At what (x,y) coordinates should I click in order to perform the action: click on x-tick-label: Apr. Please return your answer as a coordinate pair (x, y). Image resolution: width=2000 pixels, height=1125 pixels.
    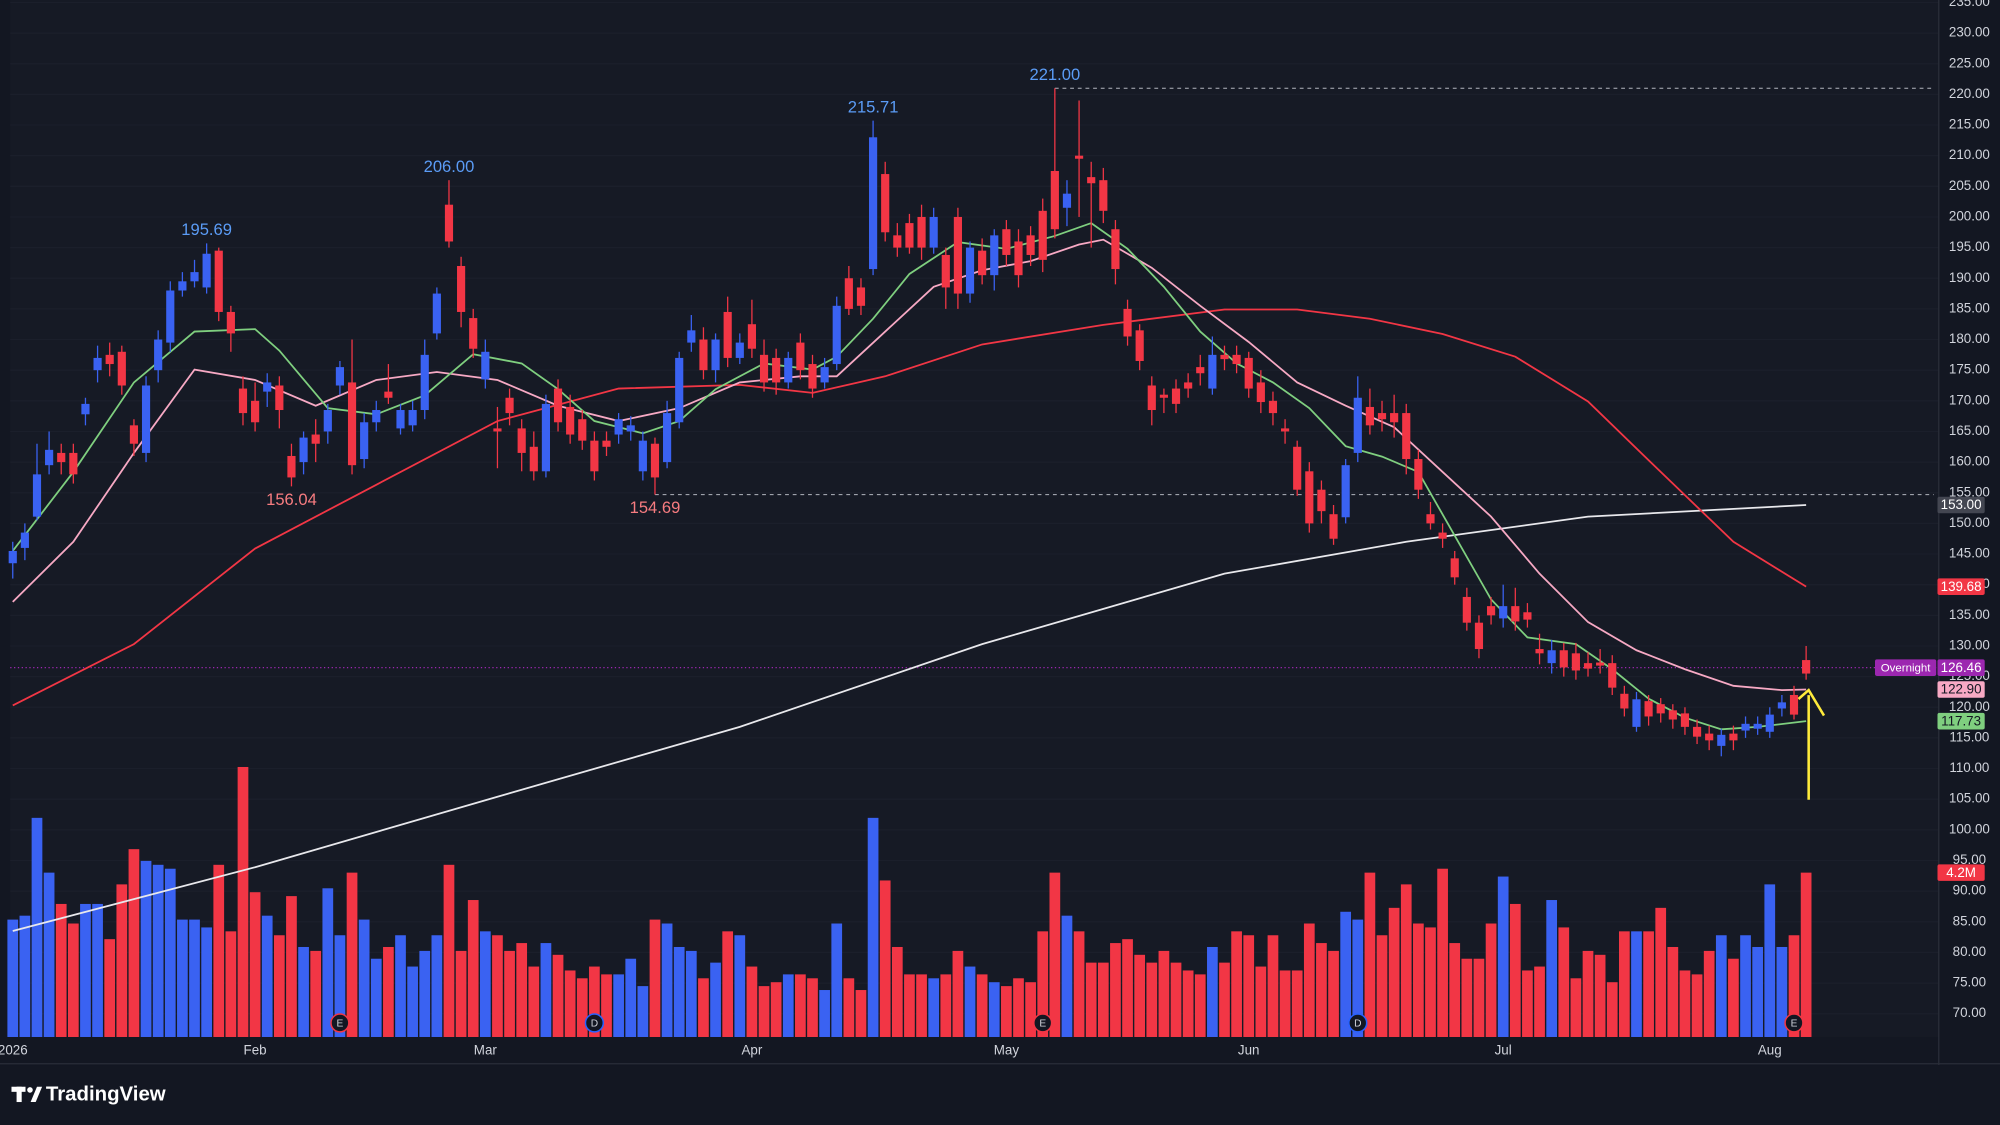
    Looking at the image, I should click on (751, 1050).